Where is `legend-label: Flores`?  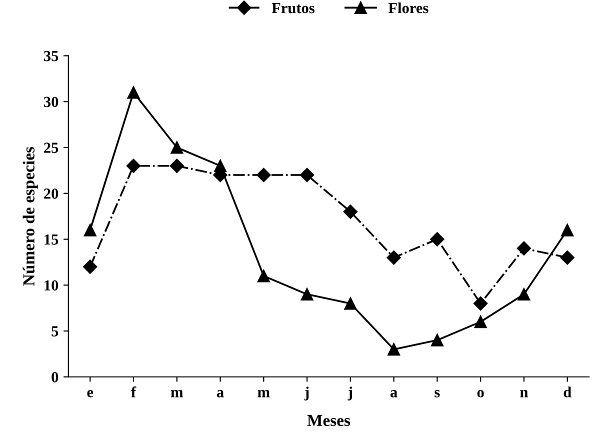 legend-label: Flores is located at coordinates (408, 8).